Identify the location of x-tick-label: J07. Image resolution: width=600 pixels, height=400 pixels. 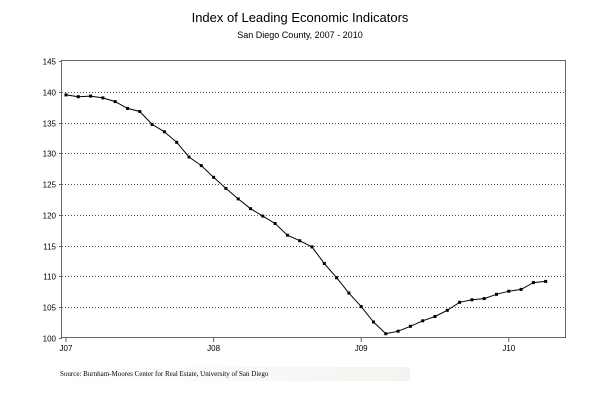
(66, 348).